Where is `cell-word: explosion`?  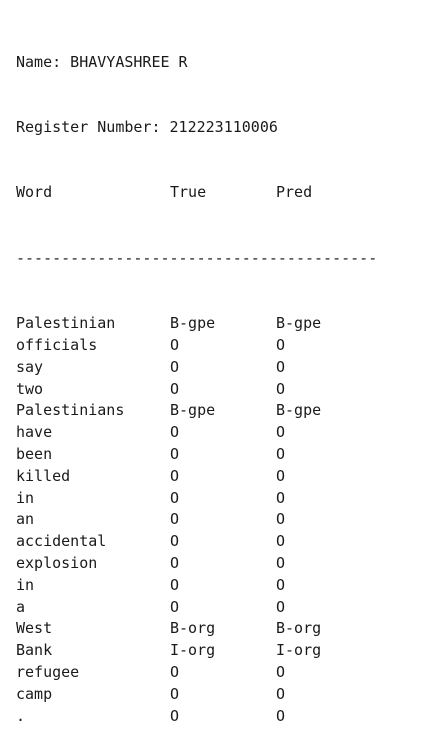
cell-word: explosion is located at coordinates (57, 562).